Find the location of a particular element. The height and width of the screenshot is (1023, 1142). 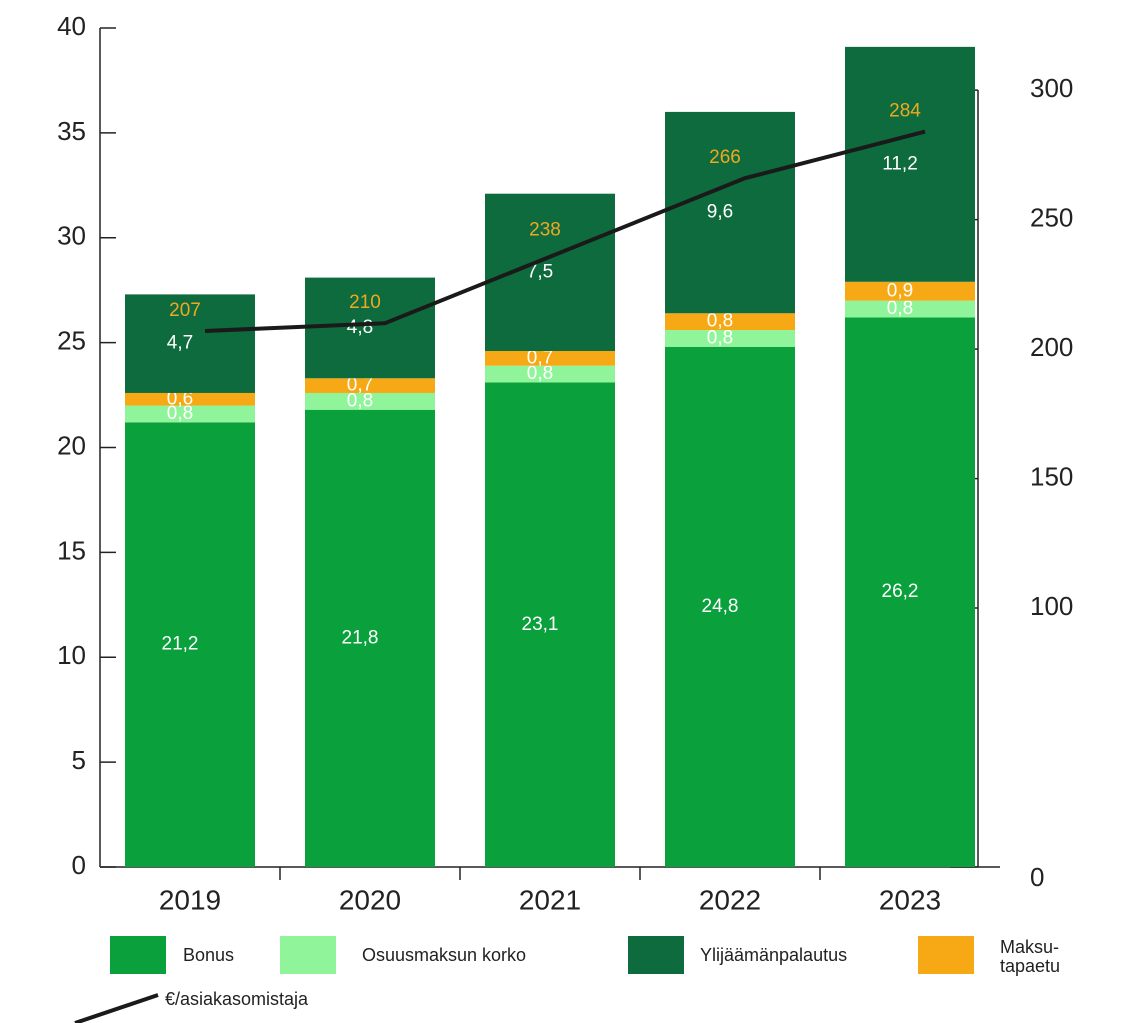

line-label: 210 is located at coordinates (365, 302).